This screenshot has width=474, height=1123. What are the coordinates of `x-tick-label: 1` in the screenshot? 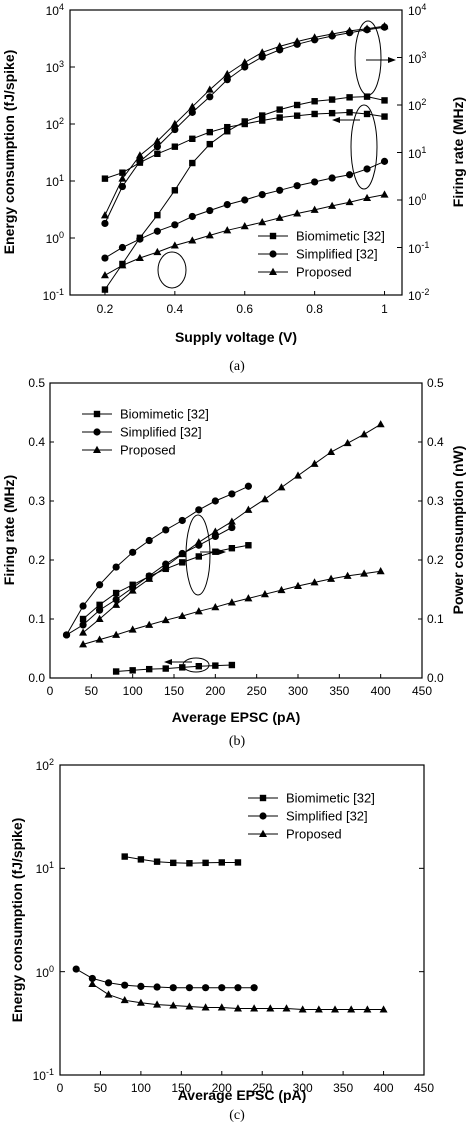 It's located at (384, 309).